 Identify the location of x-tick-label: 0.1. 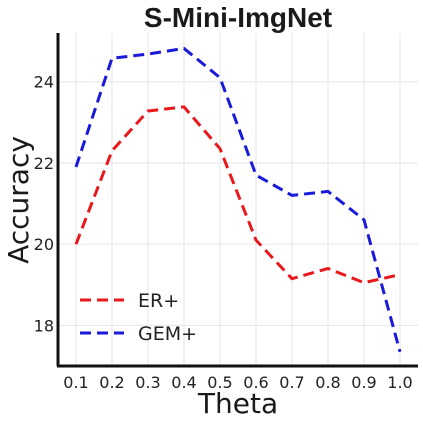
(75, 382).